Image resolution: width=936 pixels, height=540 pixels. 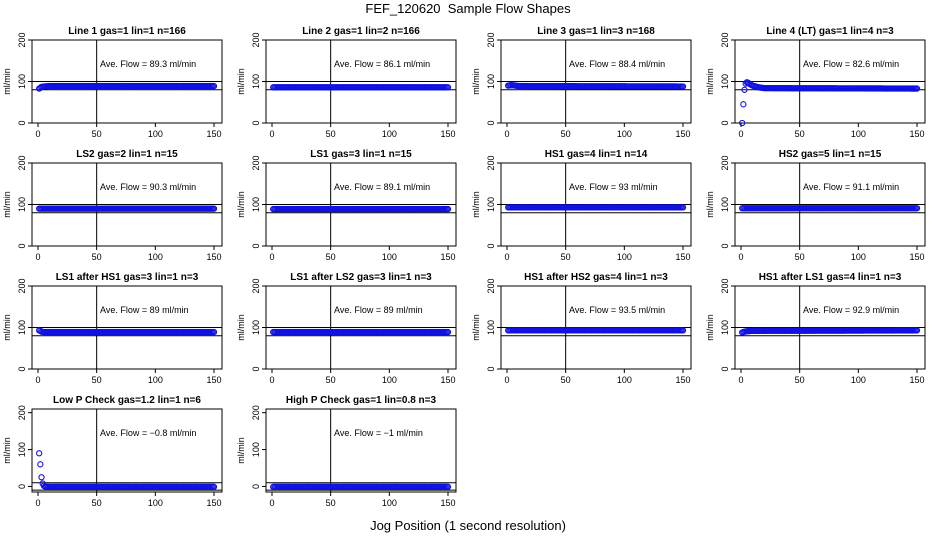 I want to click on panel-title: Line 2 gas=1 lin=2 n=166, so click(x=361, y=31).